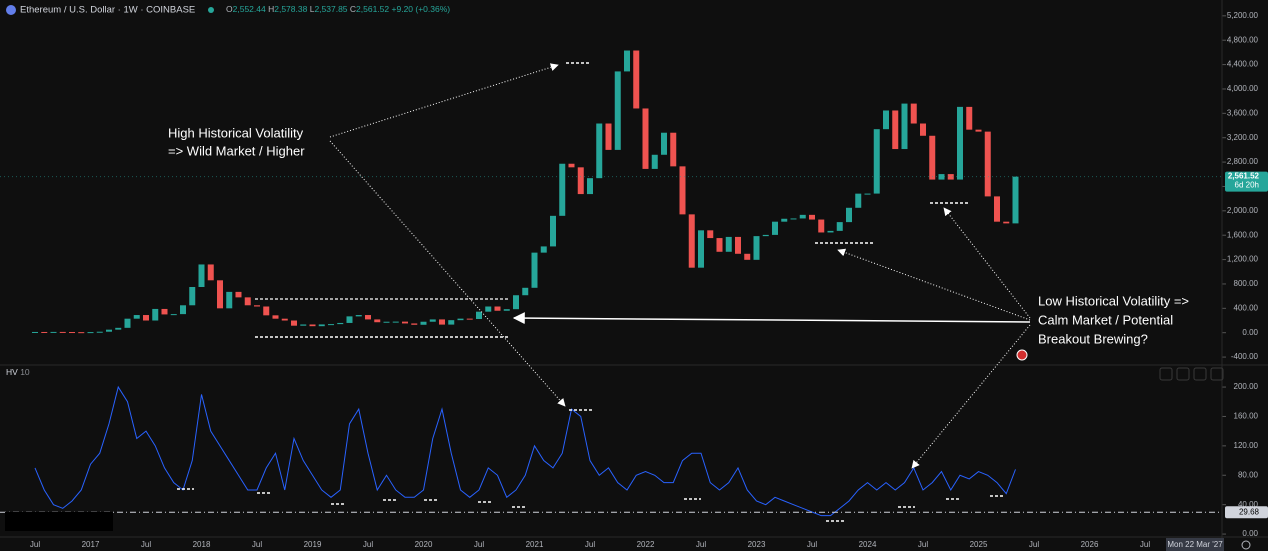 This screenshot has width=1268, height=551. Describe the element at coordinates (290, 9) in the screenshot. I see `quote-value: 2,578.38` at that location.